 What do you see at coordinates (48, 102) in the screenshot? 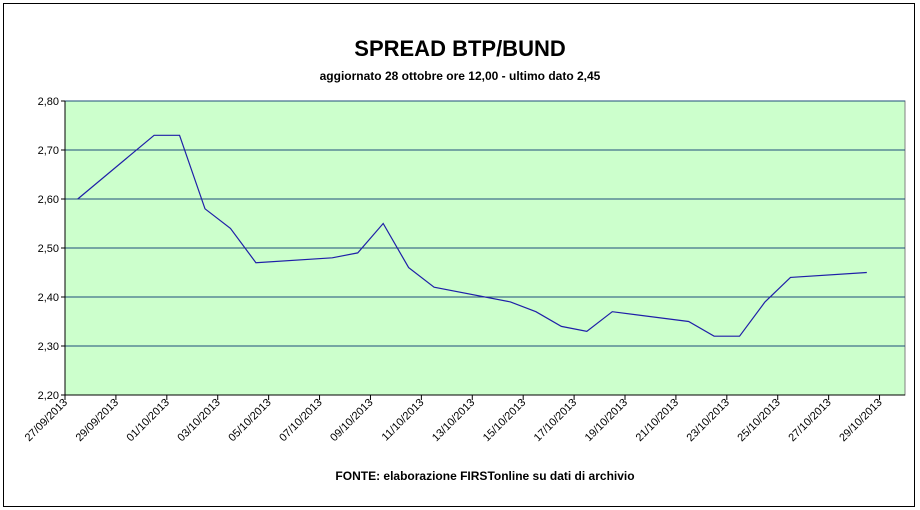
I see `y-tick-label: 2,80` at bounding box center [48, 102].